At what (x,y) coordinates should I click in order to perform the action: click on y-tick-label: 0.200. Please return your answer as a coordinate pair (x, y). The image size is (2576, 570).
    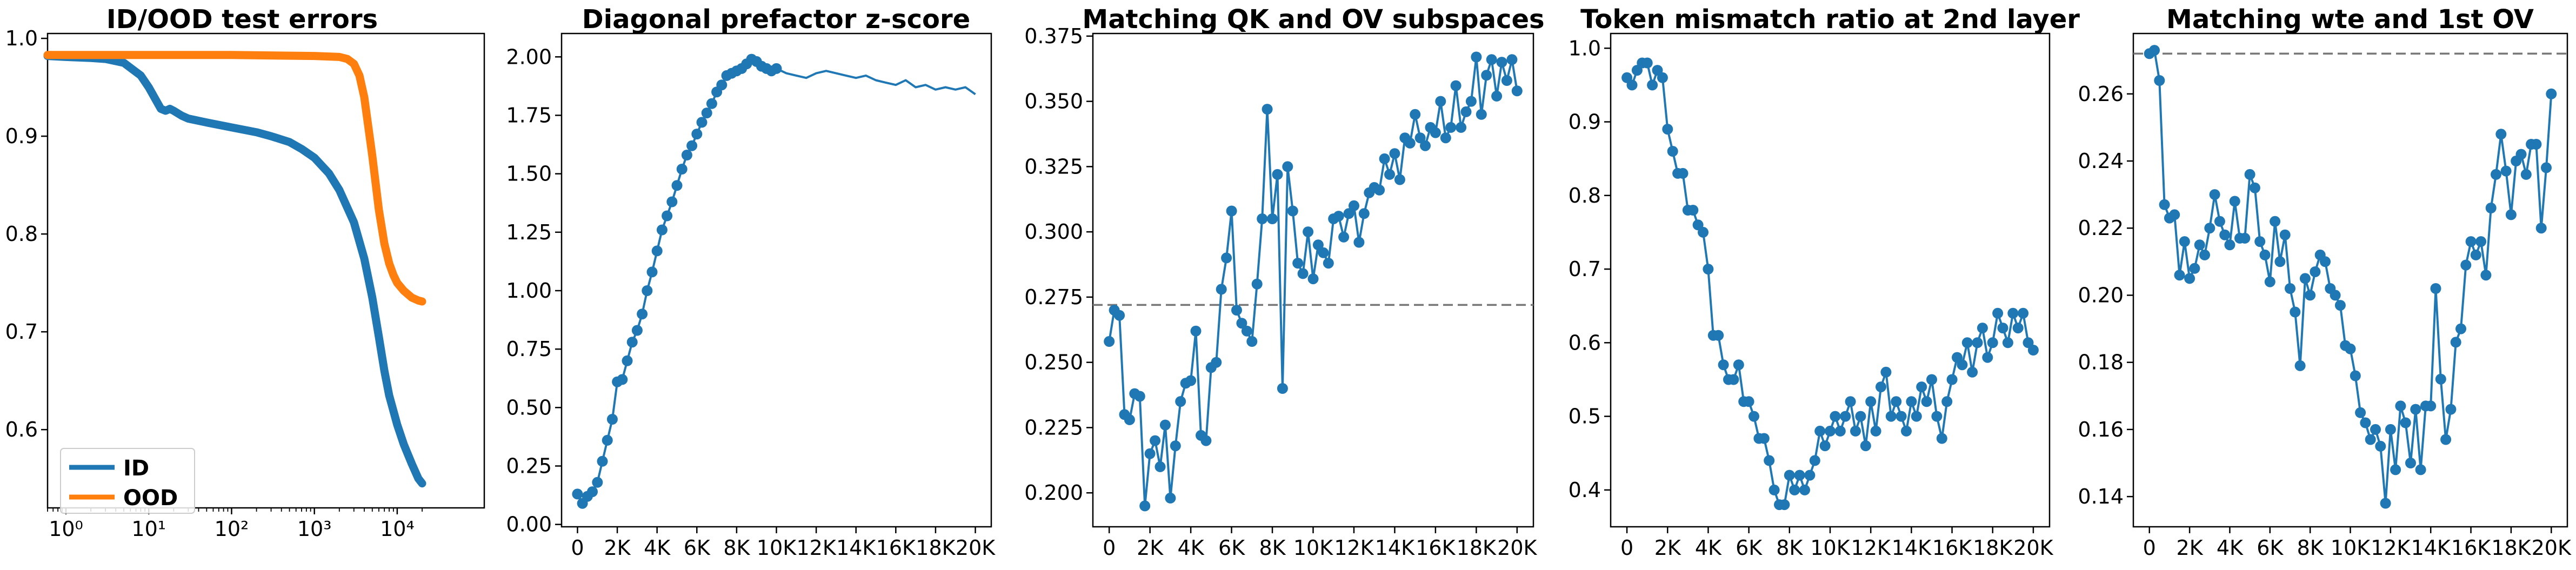
    Looking at the image, I should click on (1053, 493).